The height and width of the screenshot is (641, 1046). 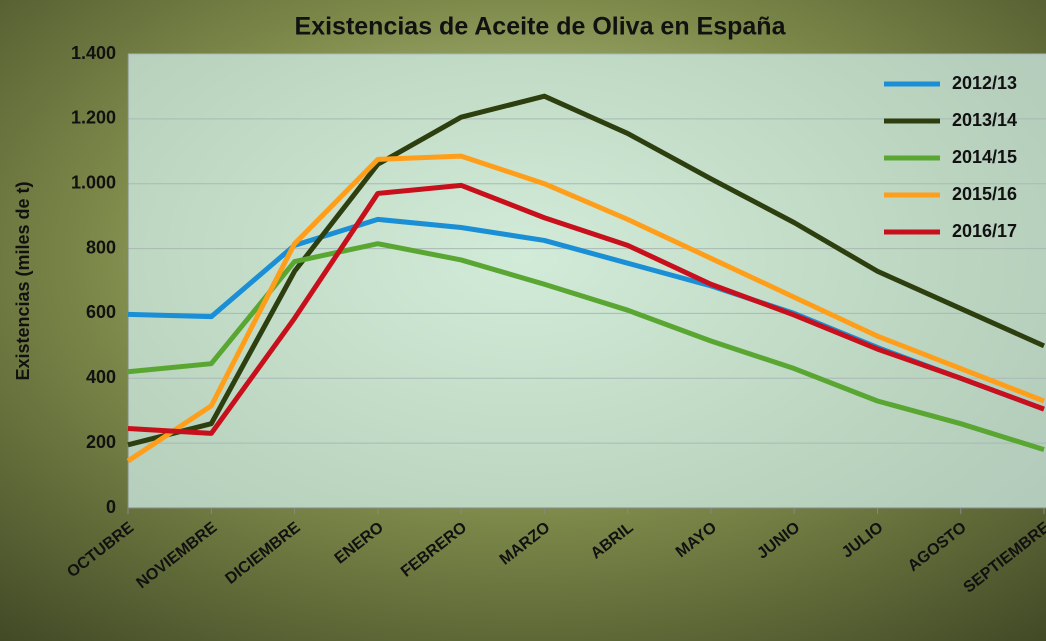 What do you see at coordinates (93, 53) in the screenshot?
I see `y-tick-label: 1.400` at bounding box center [93, 53].